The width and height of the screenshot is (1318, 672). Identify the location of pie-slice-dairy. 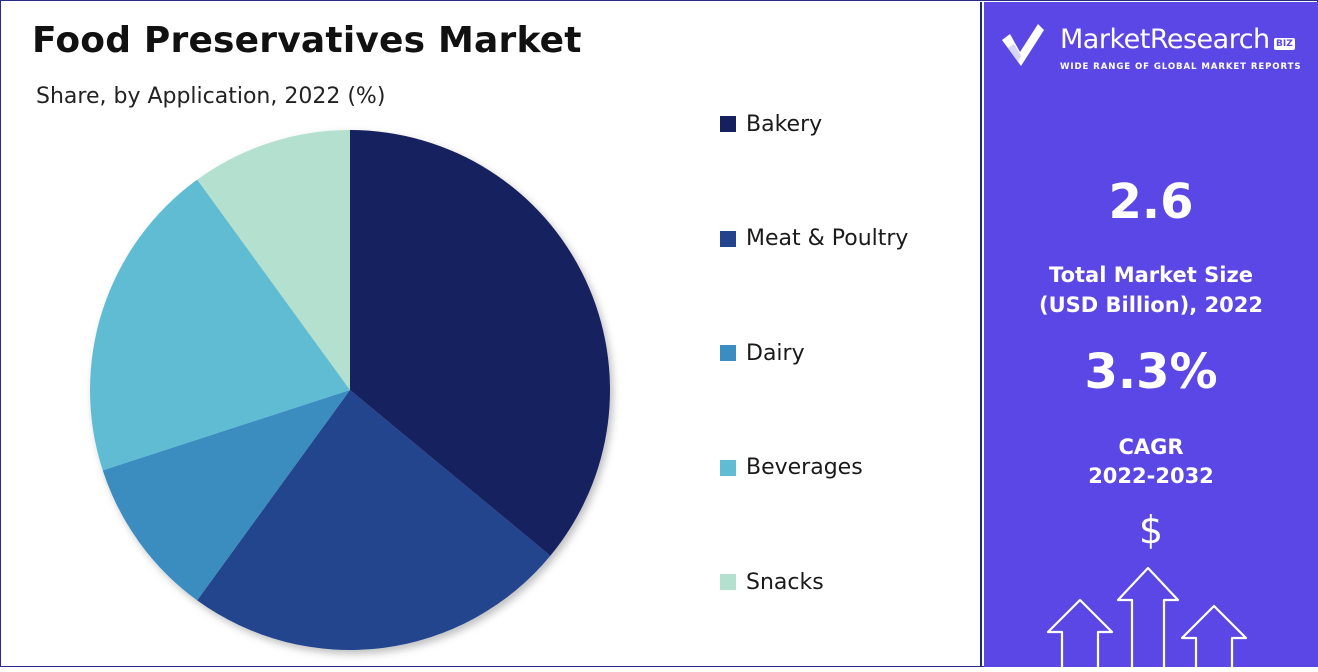
(226, 495).